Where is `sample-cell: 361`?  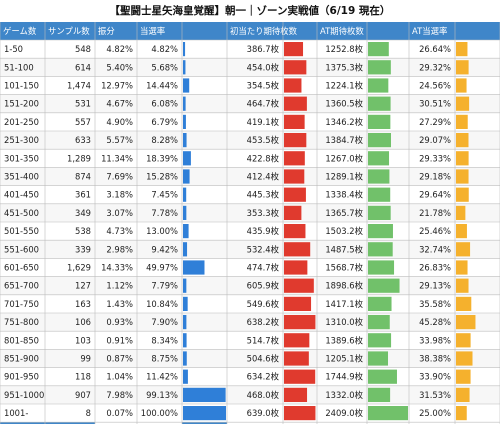
sample-cell: 361 is located at coordinates (83, 195).